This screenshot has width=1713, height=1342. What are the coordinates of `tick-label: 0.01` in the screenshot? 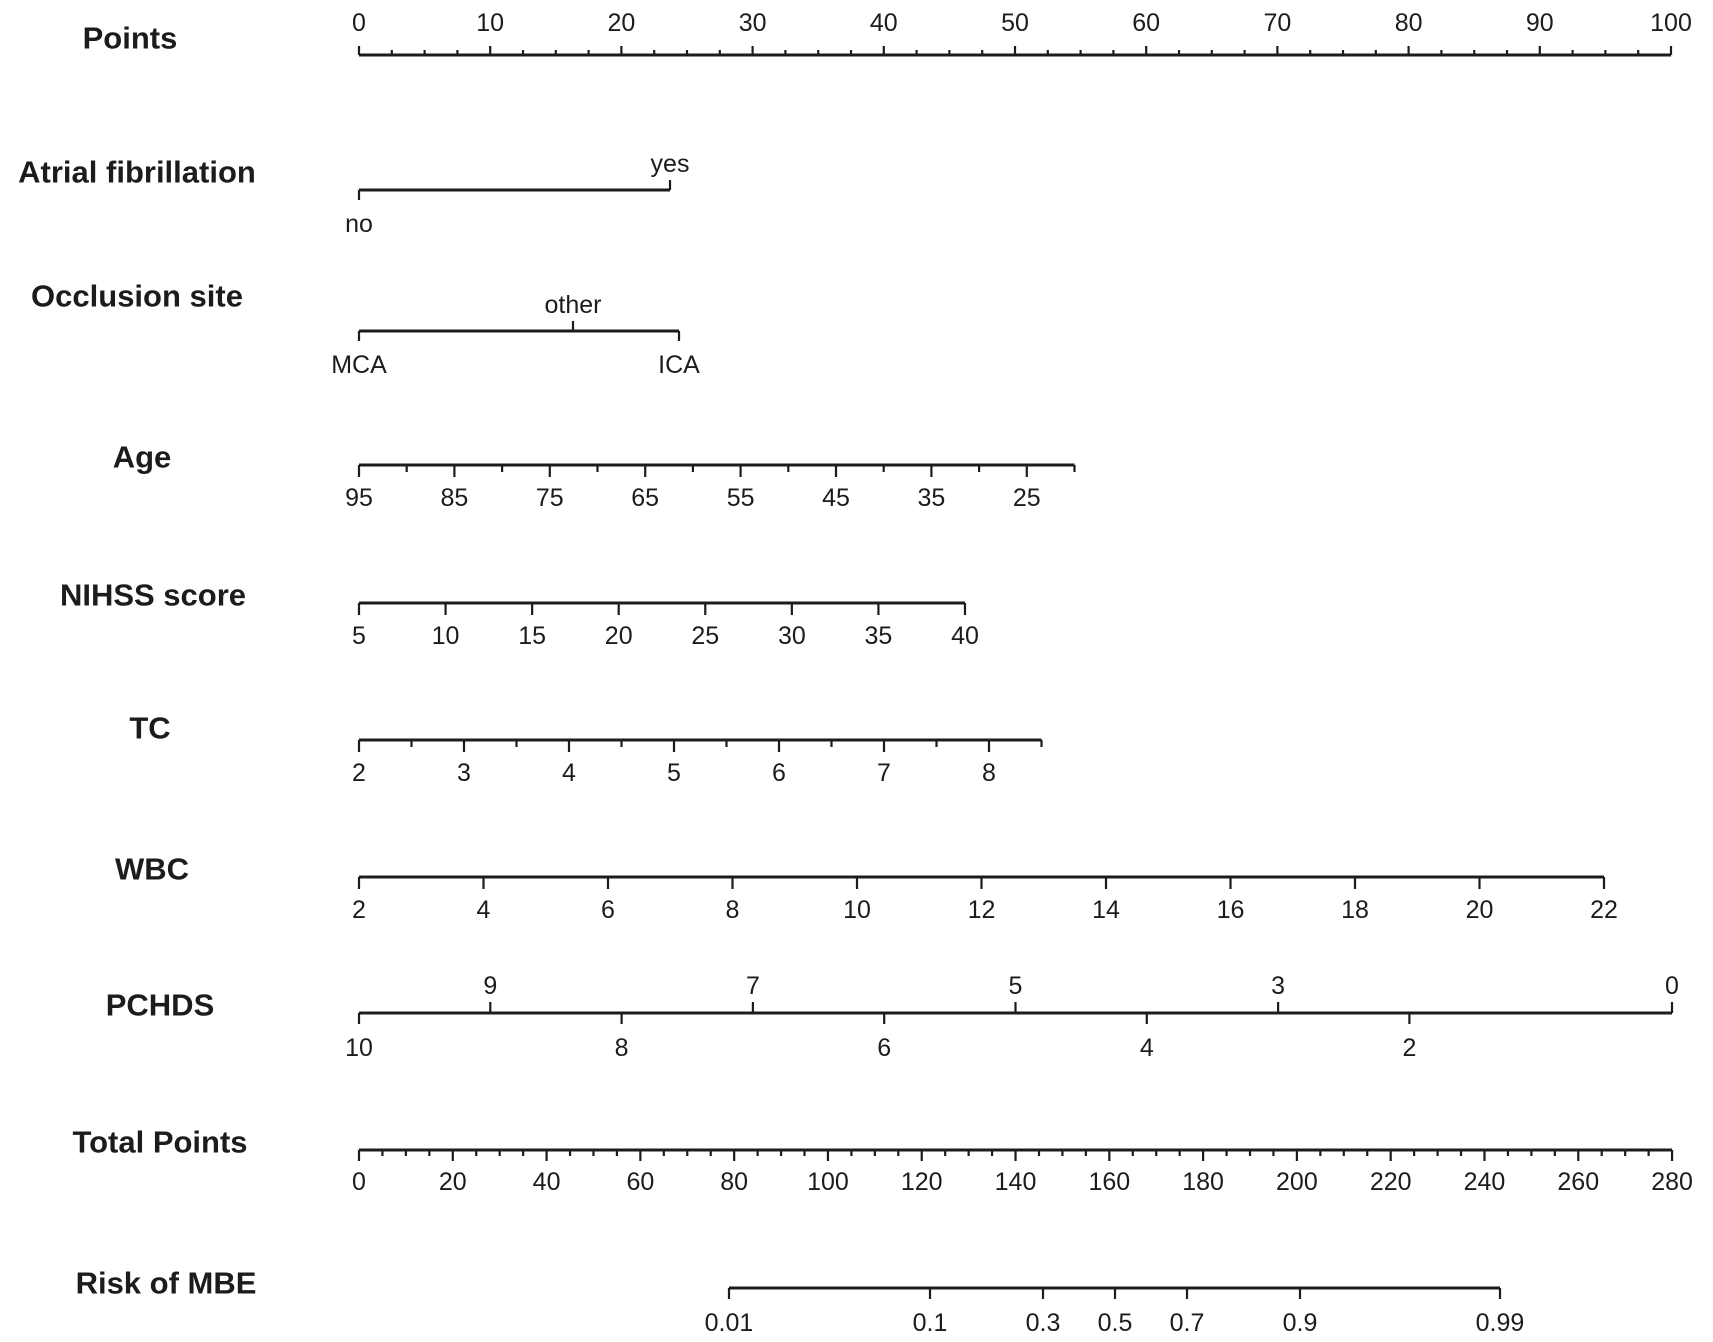 It's located at (729, 1323).